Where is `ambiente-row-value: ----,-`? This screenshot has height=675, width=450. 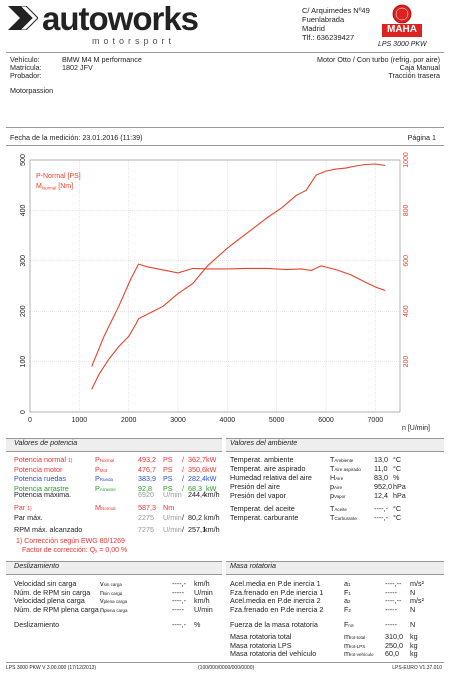 ambiente-row-value: ----,- is located at coordinates (381, 508).